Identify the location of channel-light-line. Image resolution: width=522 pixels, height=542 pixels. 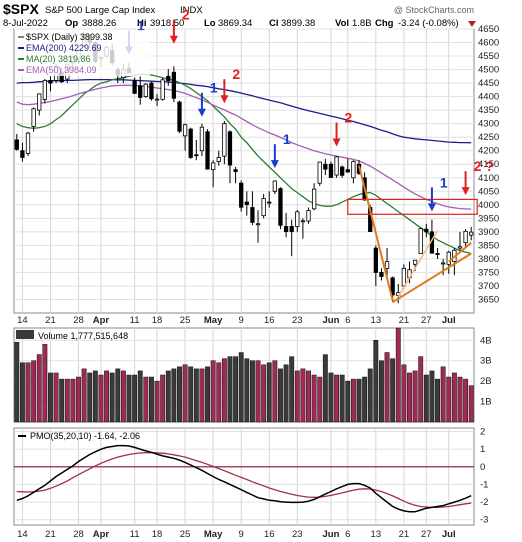
(418, 264).